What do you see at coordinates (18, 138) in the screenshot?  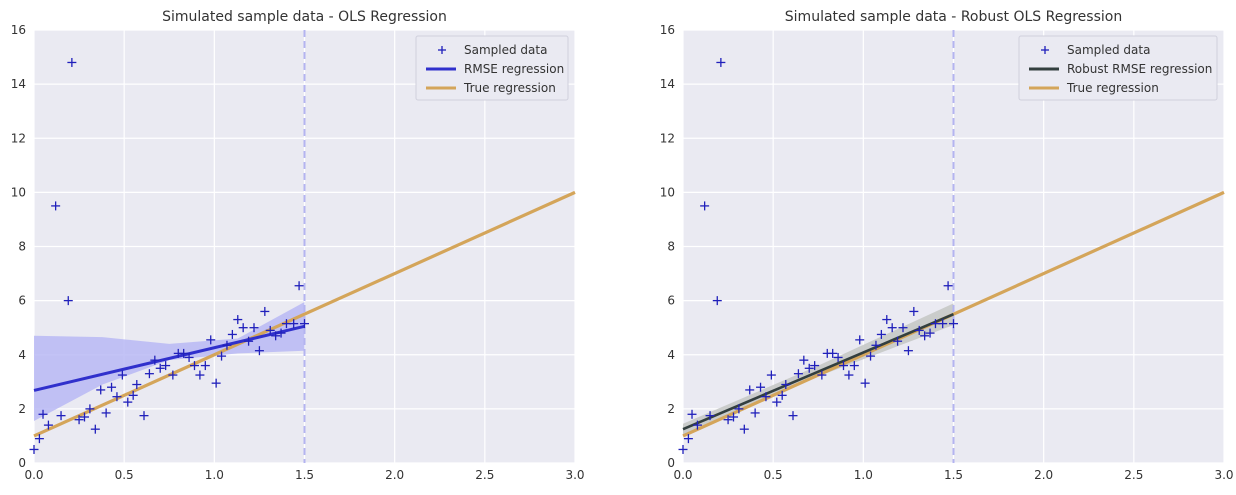 I see `y-tick-label: 12` at bounding box center [18, 138].